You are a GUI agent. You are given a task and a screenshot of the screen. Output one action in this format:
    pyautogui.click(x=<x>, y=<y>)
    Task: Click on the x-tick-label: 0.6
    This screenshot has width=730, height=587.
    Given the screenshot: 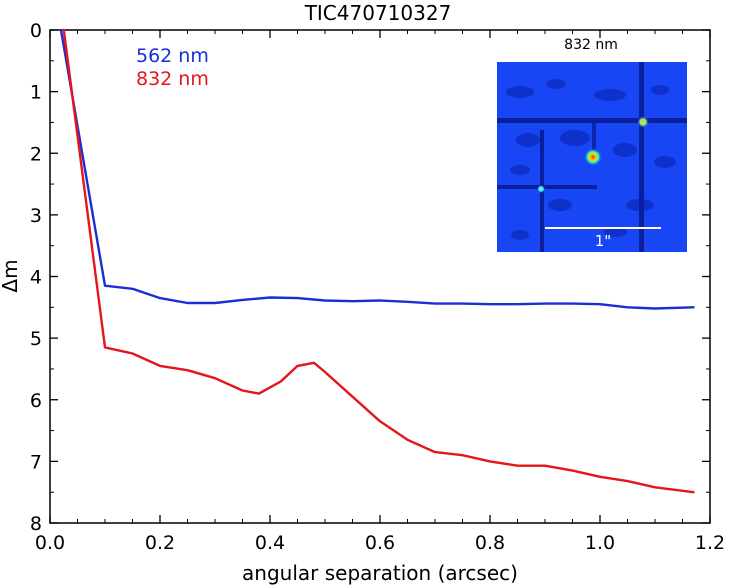 What is the action you would take?
    pyautogui.click(x=380, y=543)
    